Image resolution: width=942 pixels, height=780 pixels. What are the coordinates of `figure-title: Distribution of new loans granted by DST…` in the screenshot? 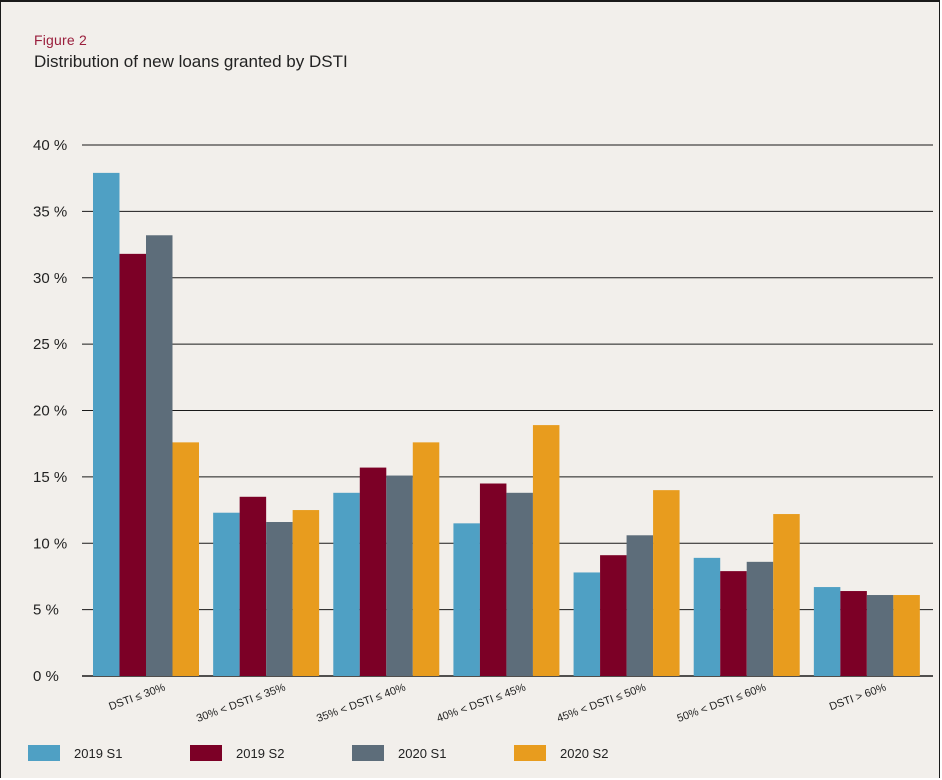 It's located at (191, 61).